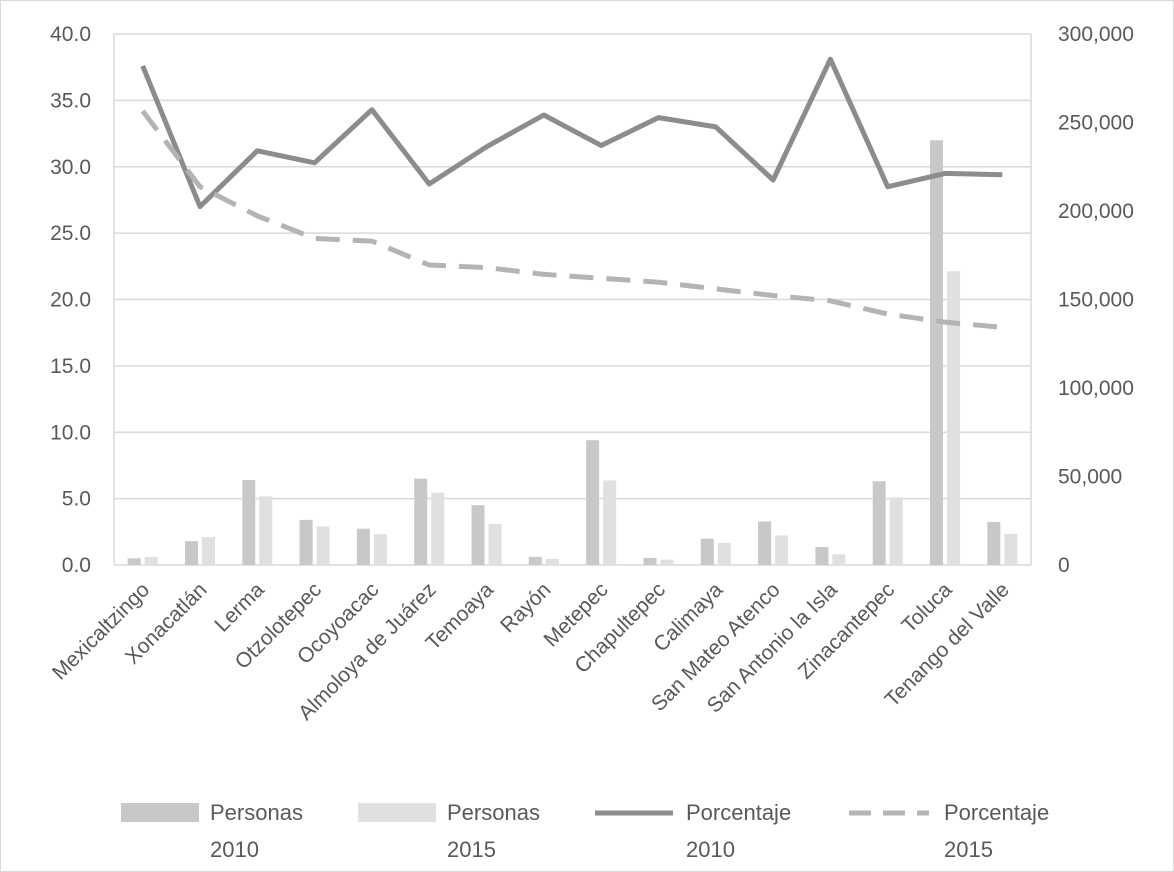  I want to click on legend-item-porcentaje-2010: Porcentaje 2010, so click(693, 831).